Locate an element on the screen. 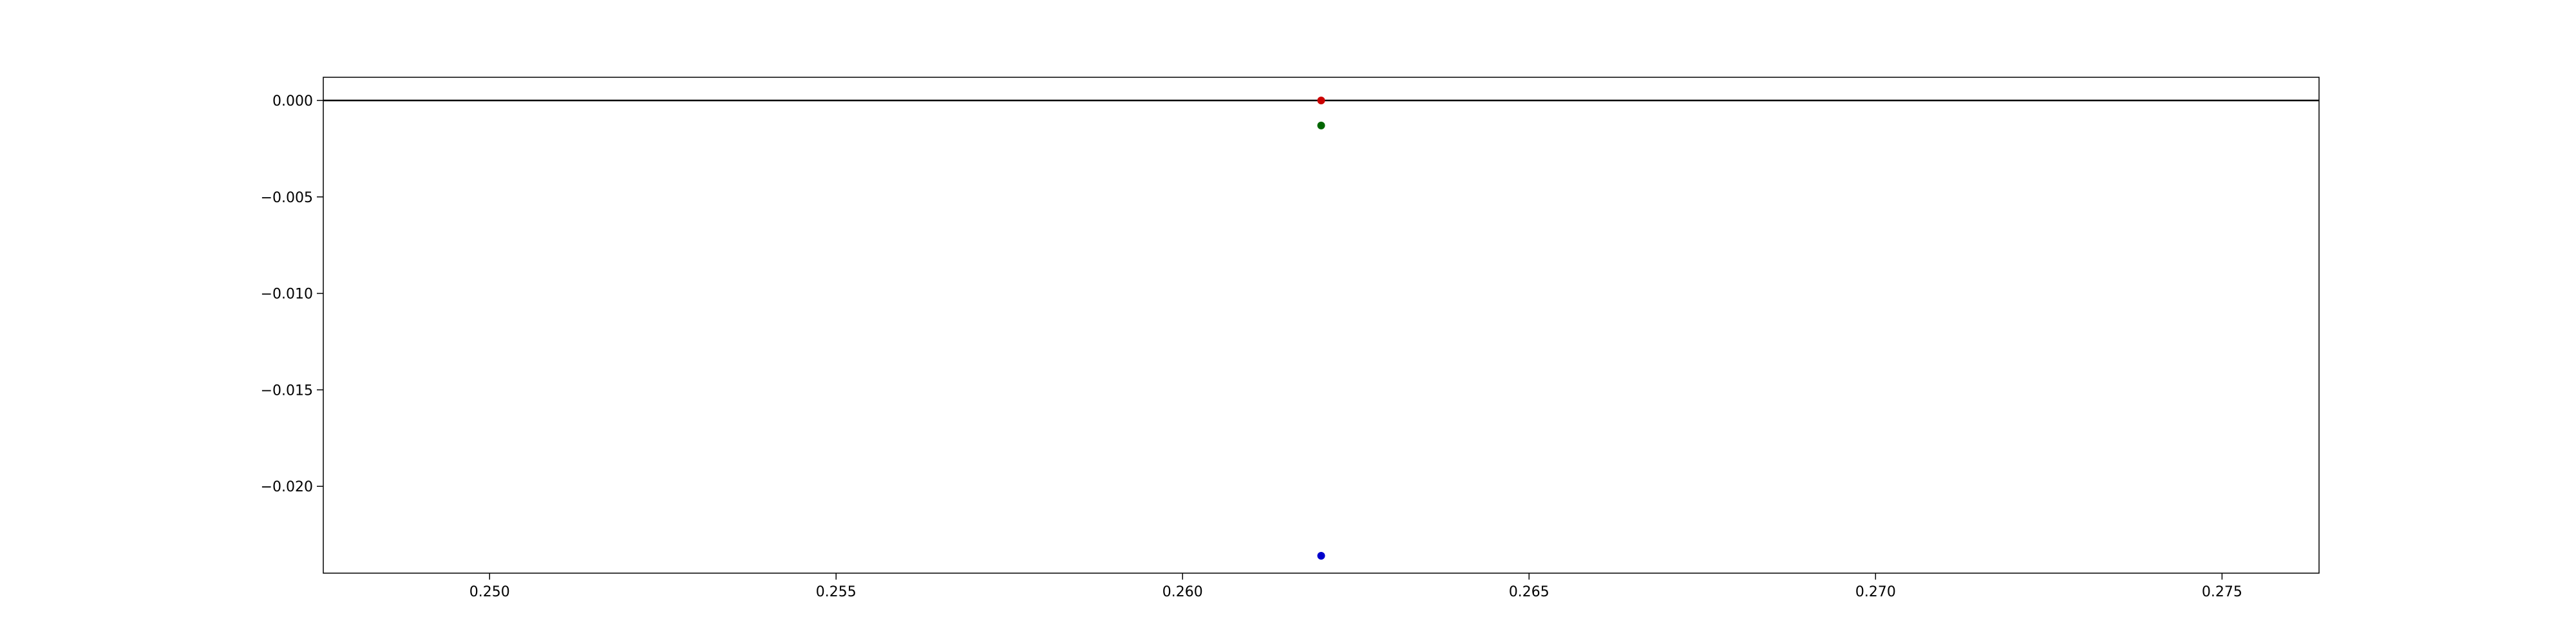 The width and height of the screenshot is (2576, 644). y-tick-label: 0.000 is located at coordinates (293, 101).